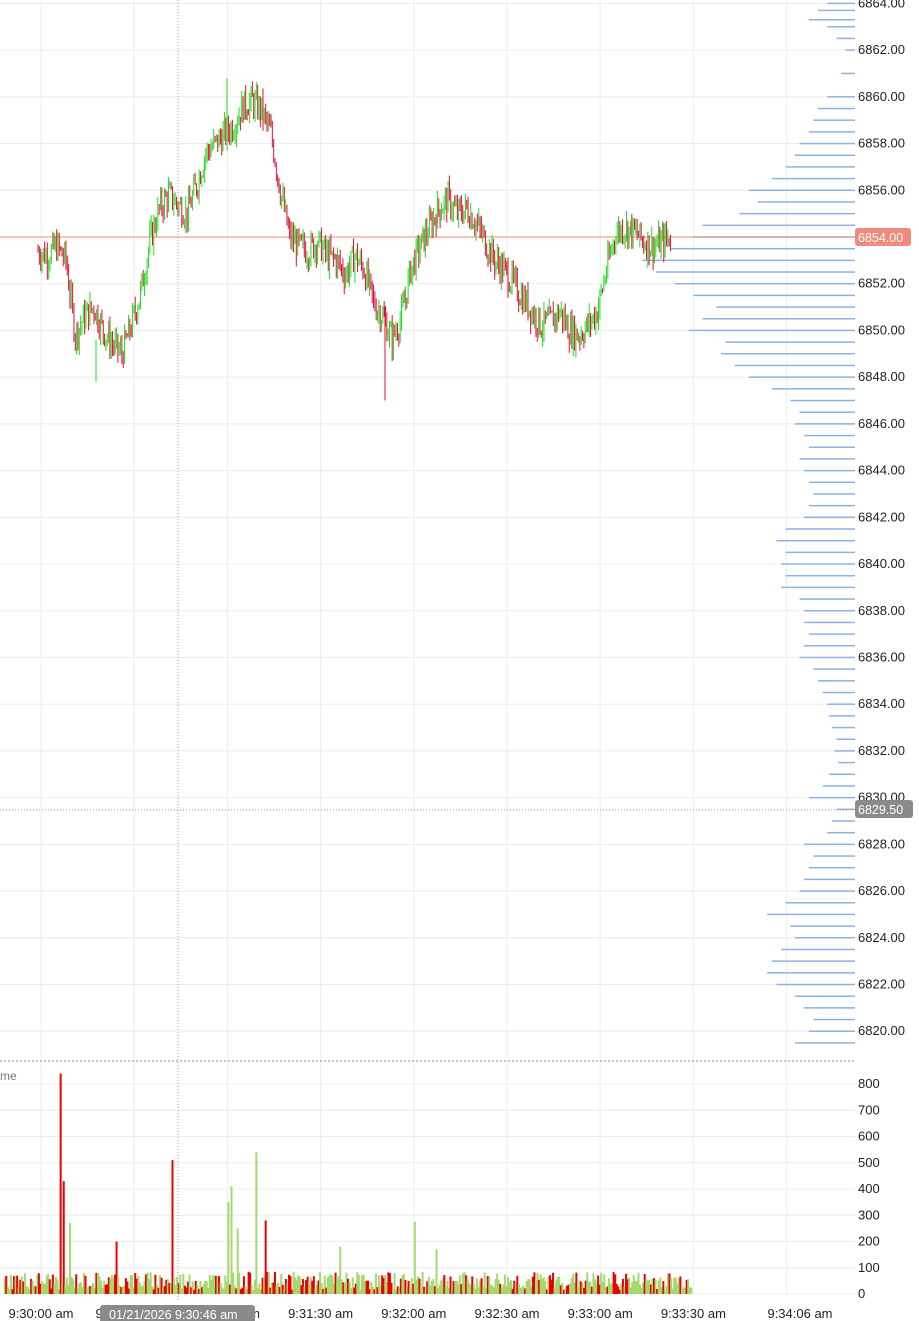  Describe the element at coordinates (8, 1076) in the screenshot. I see `volume-legend: me` at that location.